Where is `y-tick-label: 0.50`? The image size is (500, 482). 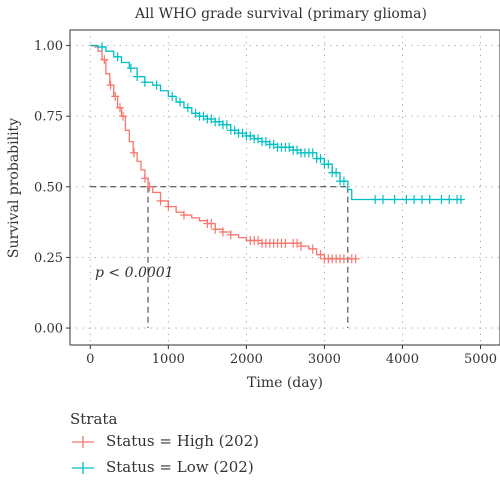
y-tick-label: 0.50 is located at coordinates (48, 187).